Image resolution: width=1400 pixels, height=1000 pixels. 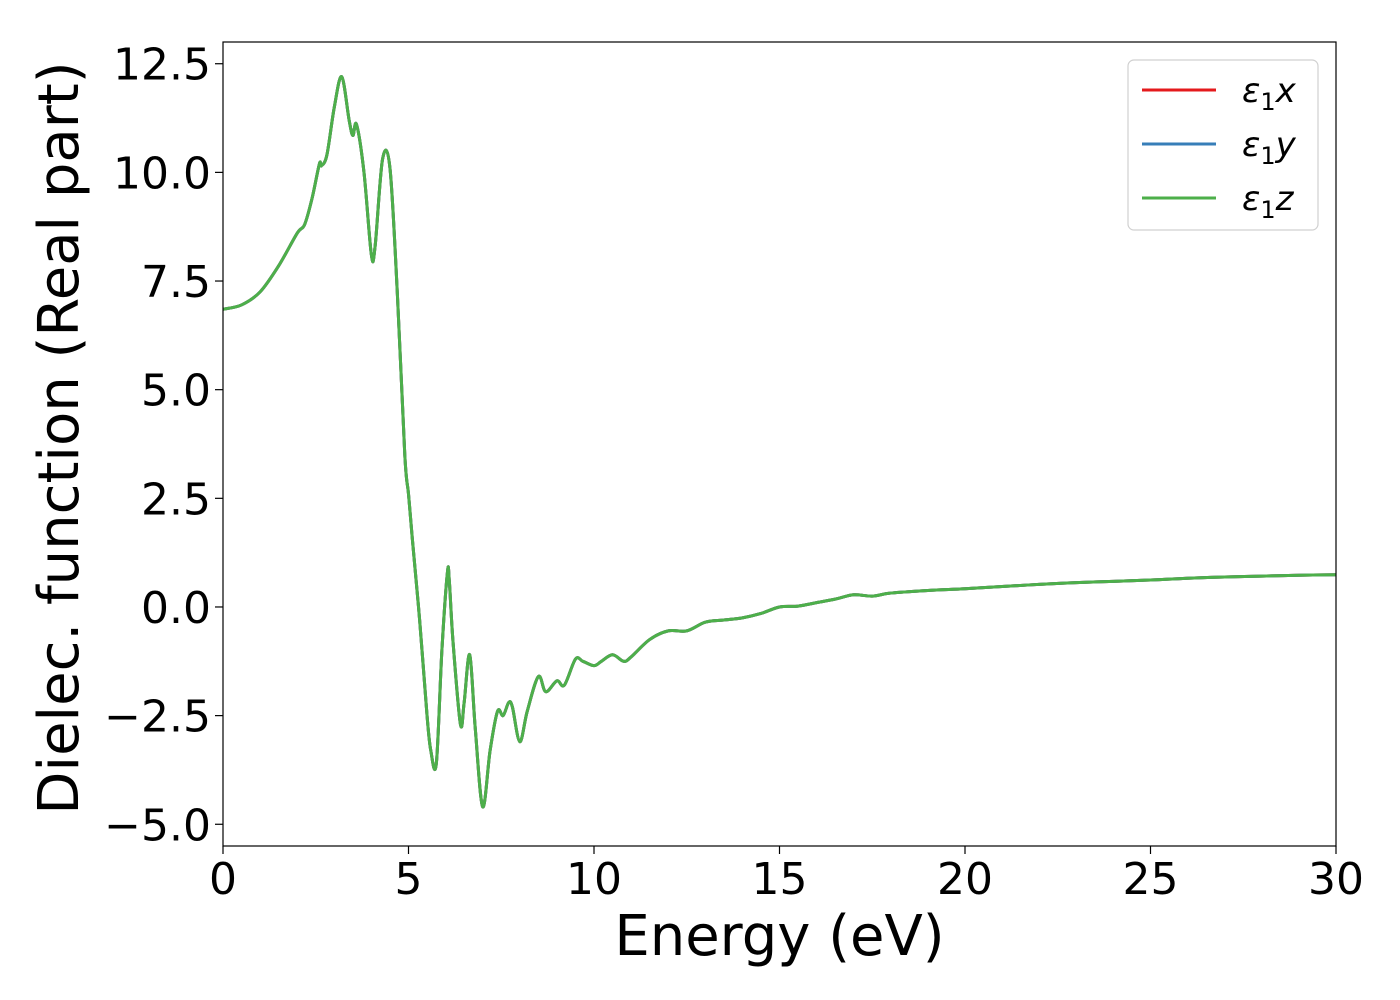 What do you see at coordinates (1269, 147) in the screenshot?
I see `legend-label: ε1y` at bounding box center [1269, 147].